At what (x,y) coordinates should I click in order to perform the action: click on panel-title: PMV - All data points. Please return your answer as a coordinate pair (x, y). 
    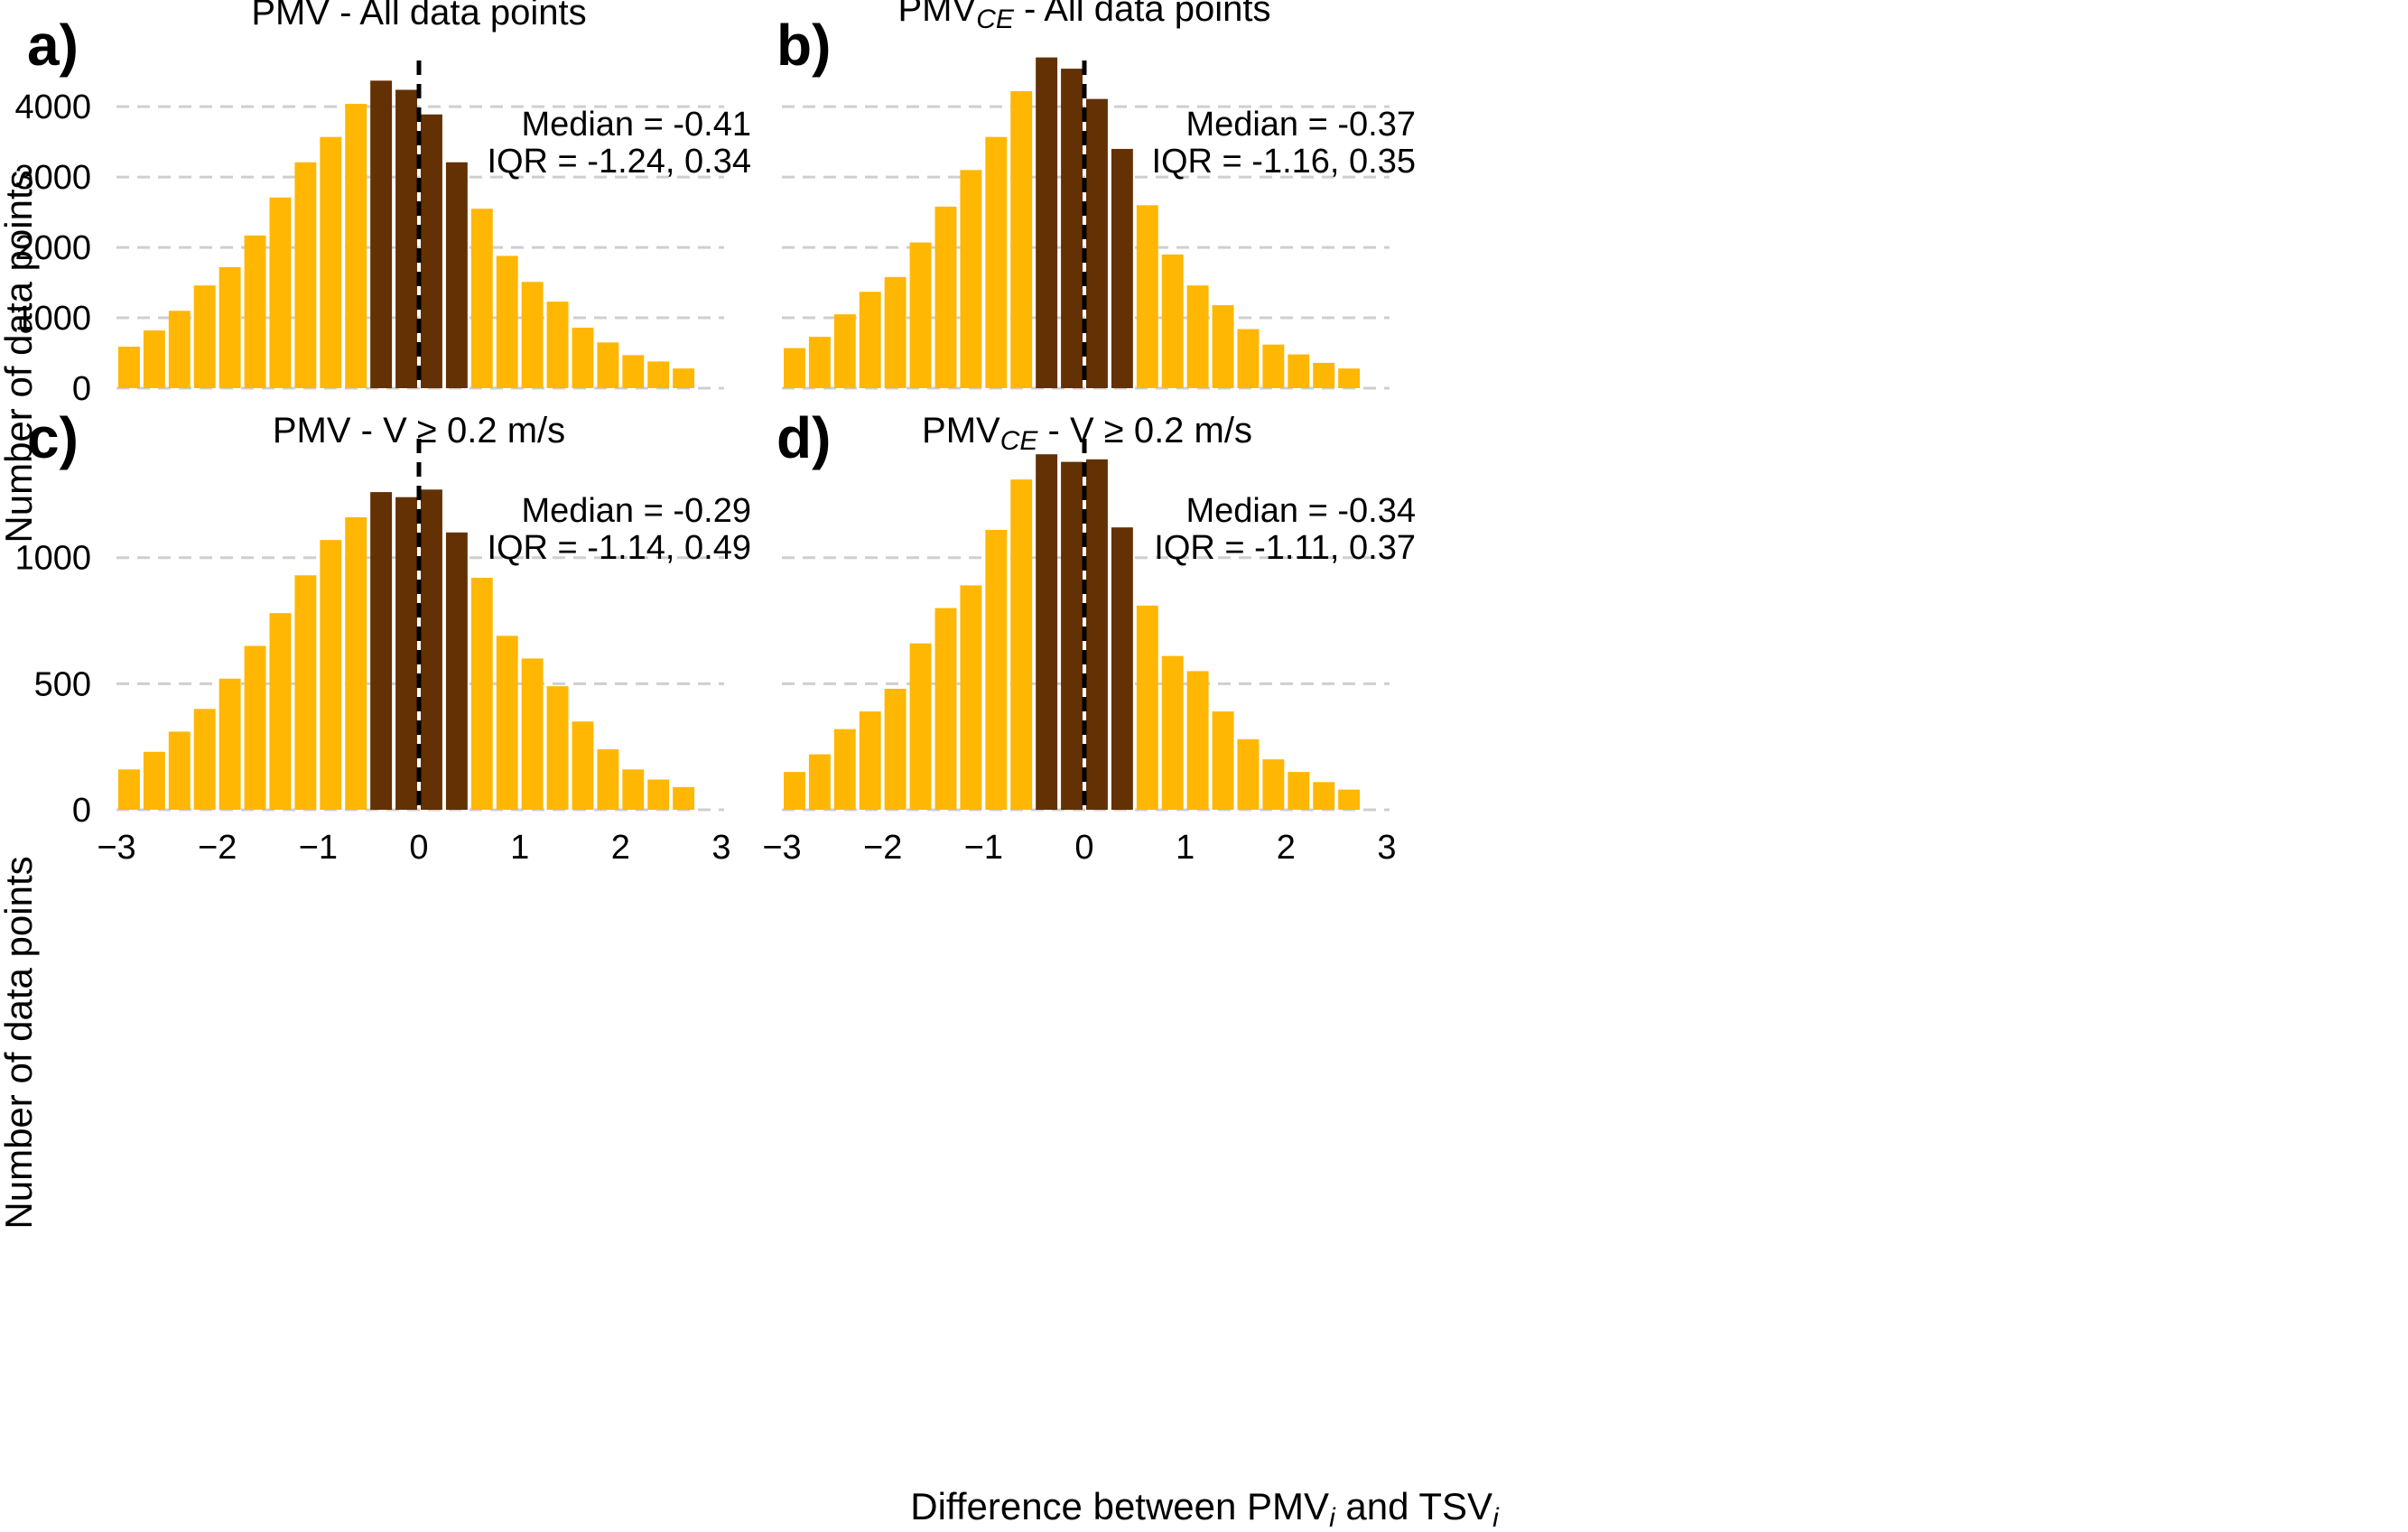
    Looking at the image, I should click on (418, 16).